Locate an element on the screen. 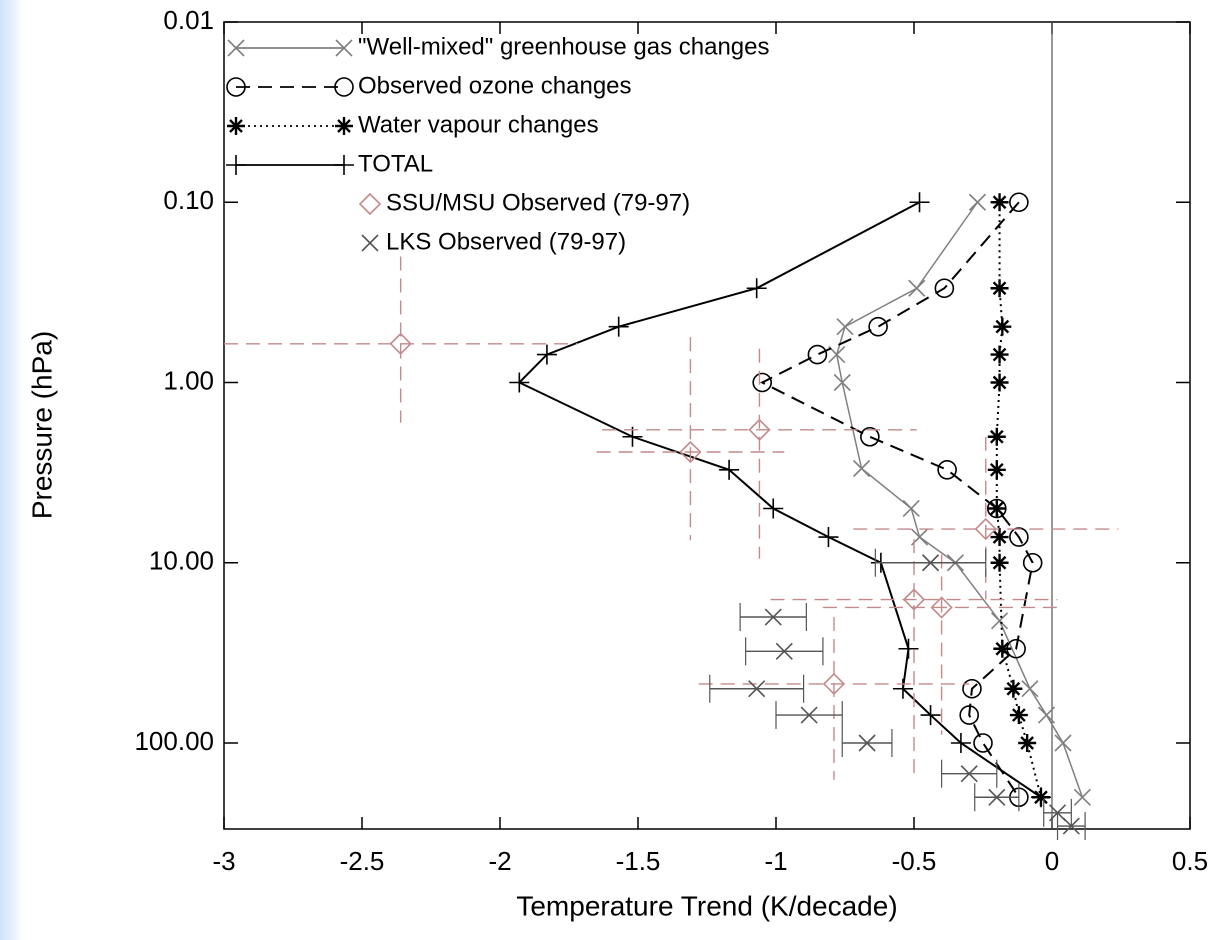 Image resolution: width=1219 pixels, height=940 pixels. y-tick-label: 100.00 is located at coordinates (174, 741).